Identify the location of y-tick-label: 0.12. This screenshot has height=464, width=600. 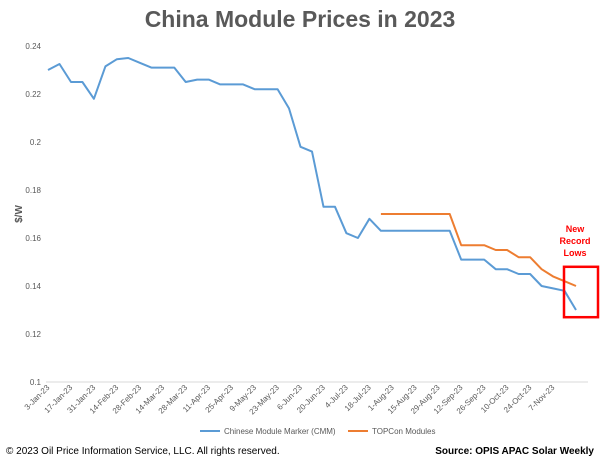
(33, 334).